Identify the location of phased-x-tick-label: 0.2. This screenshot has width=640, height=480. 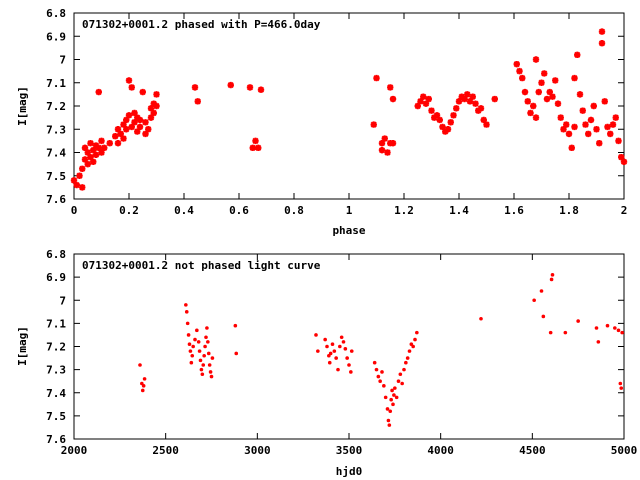
(129, 210).